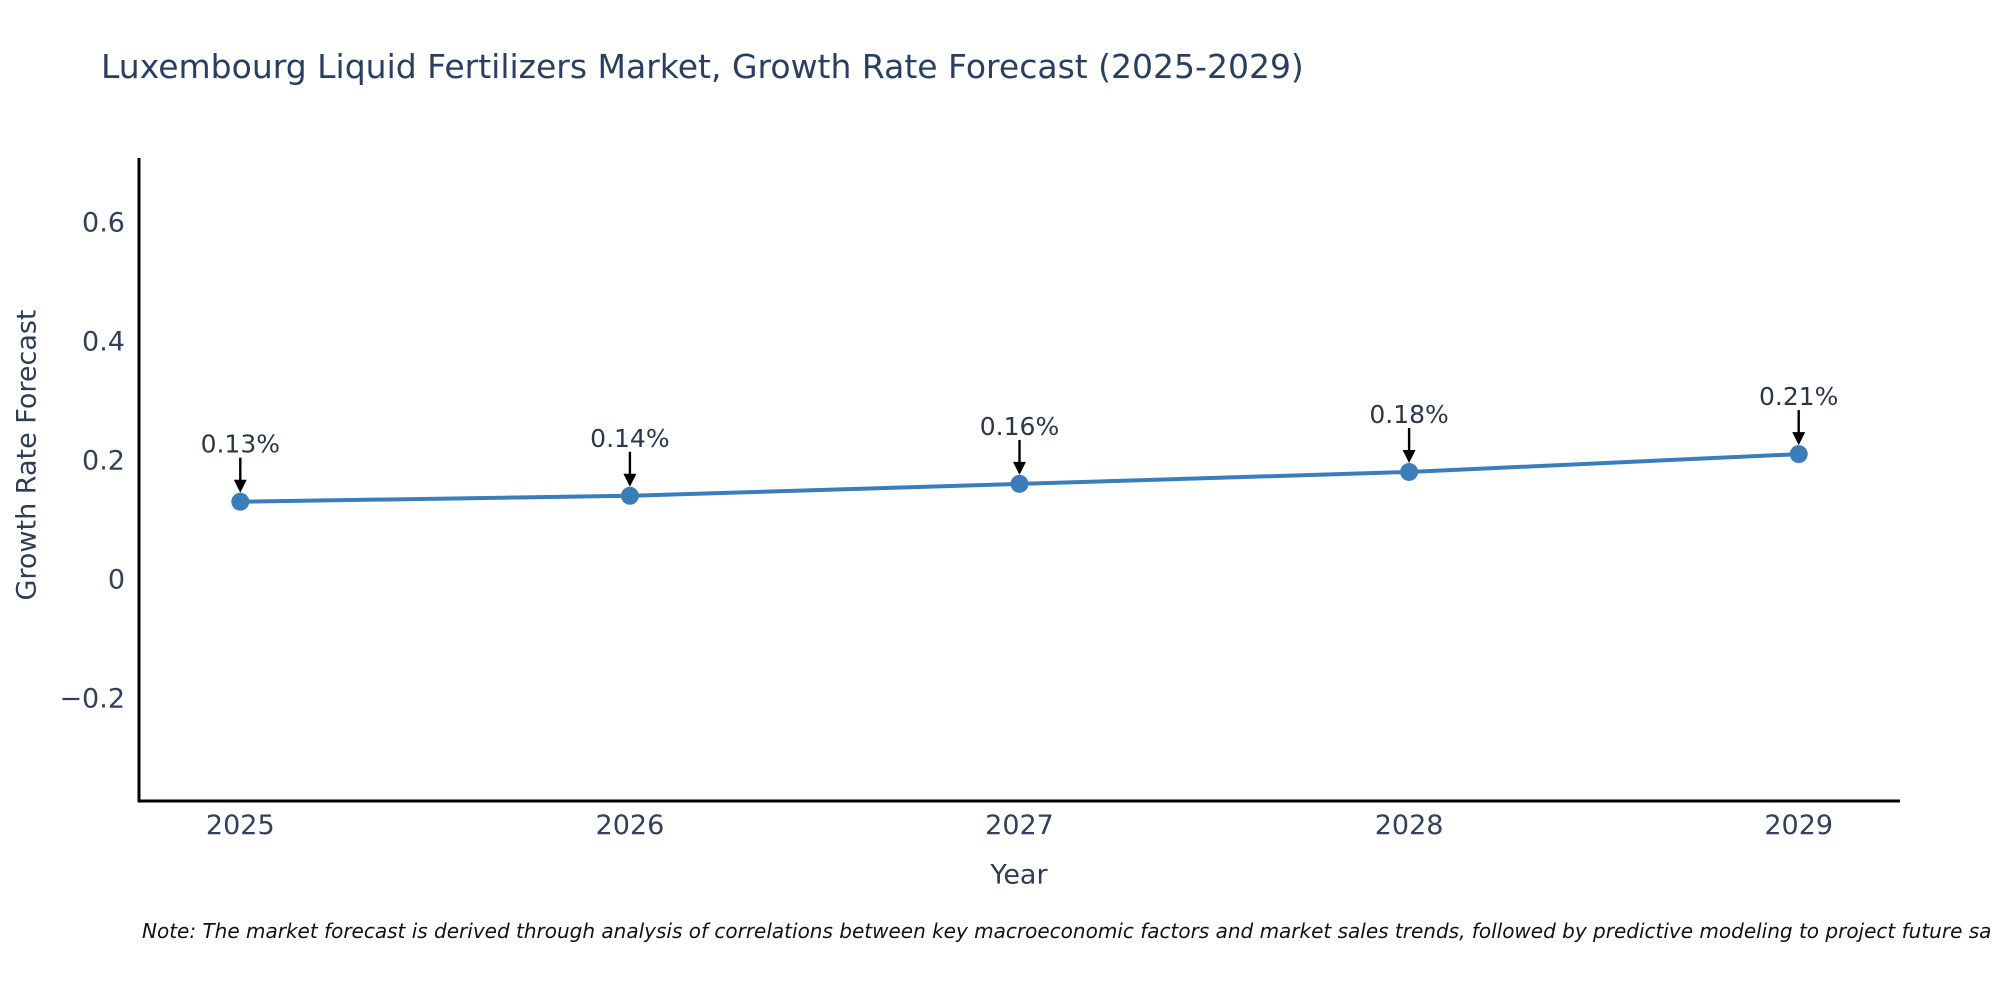 The width and height of the screenshot is (2000, 1000). Describe the element at coordinates (92, 699) in the screenshot. I see `y-tick-label: −0.2` at that location.